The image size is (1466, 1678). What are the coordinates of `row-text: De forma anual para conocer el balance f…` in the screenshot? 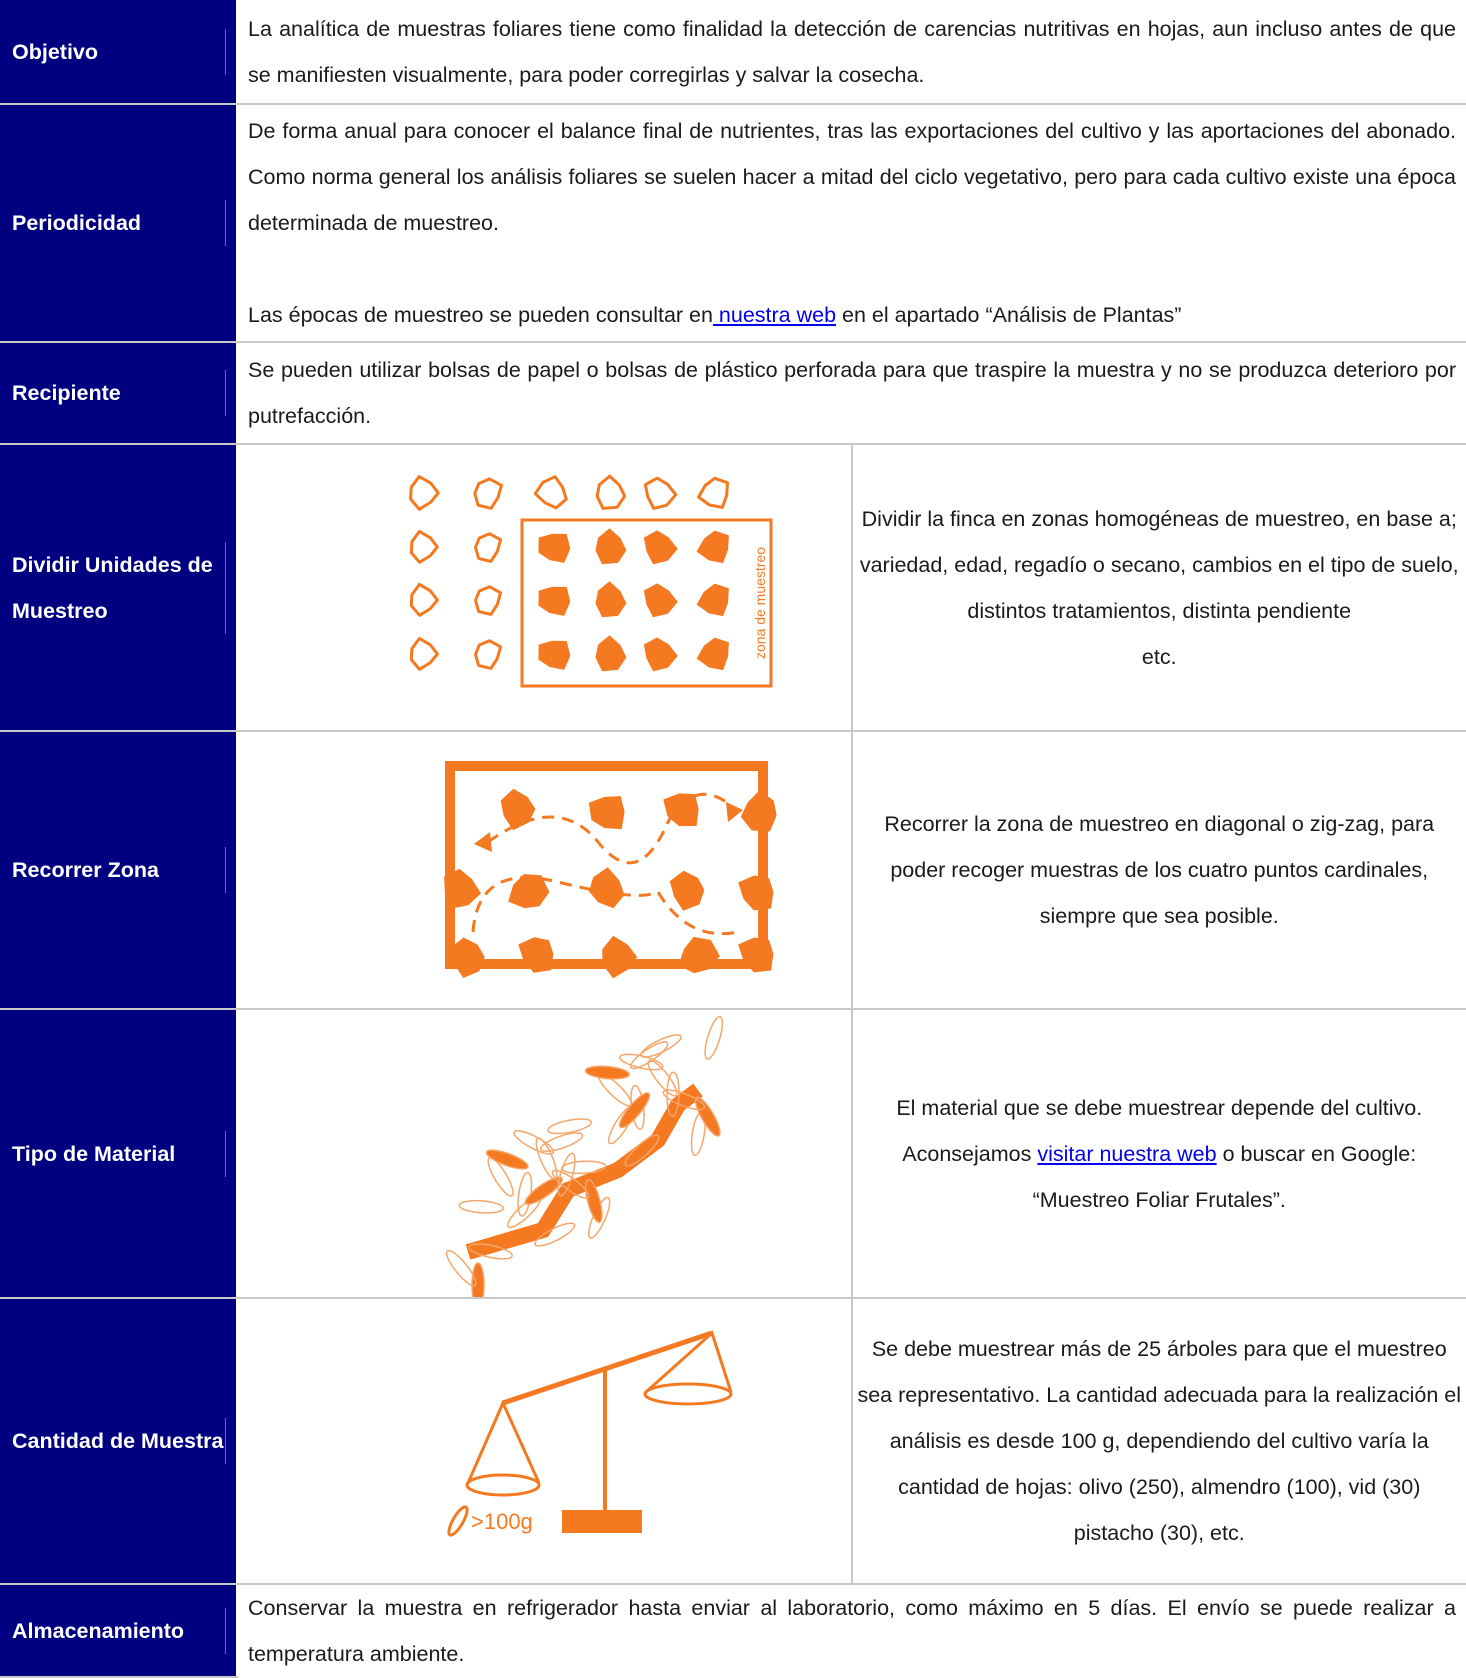 It's located at (851, 223).